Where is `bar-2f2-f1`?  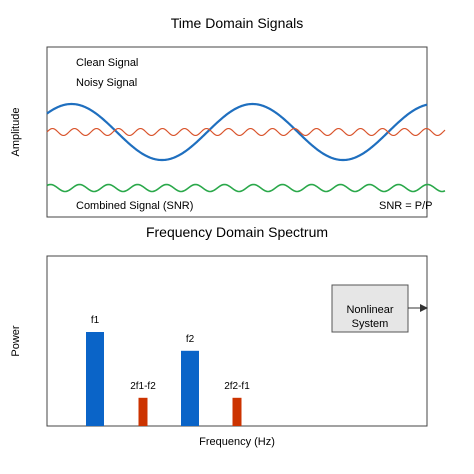
bar-2f2-f1 is located at coordinates (237, 411).